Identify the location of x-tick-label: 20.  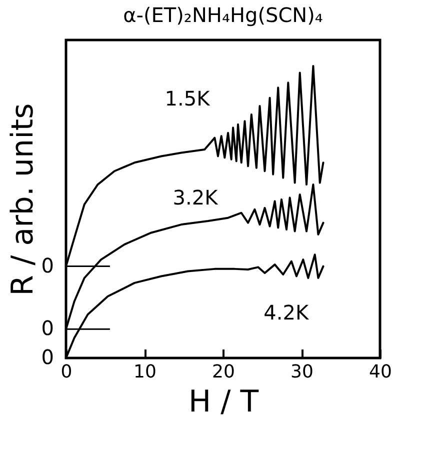
(223, 372).